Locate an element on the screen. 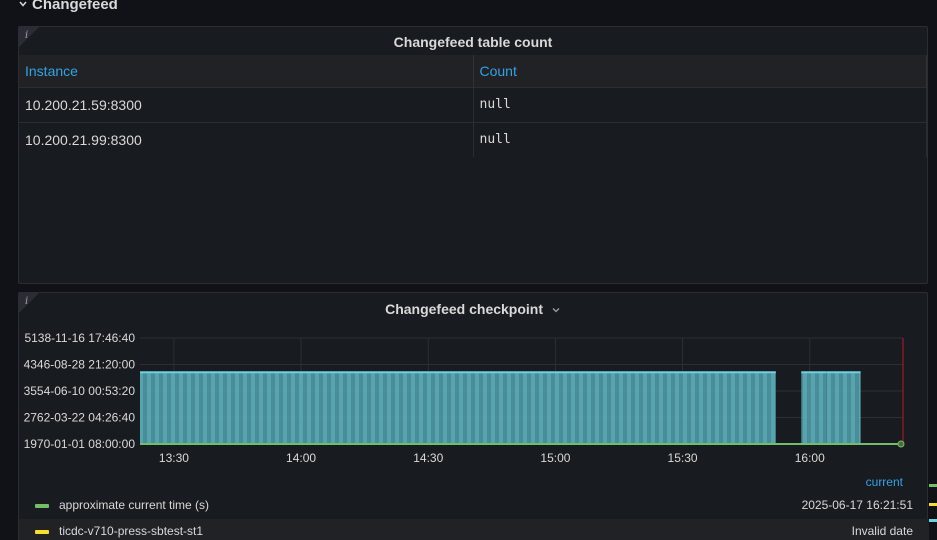  series-endpoint is located at coordinates (901, 444).